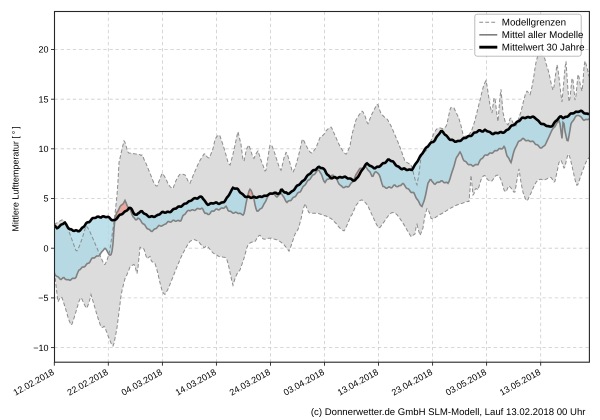 Image resolution: width=600 pixels, height=420 pixels. What do you see at coordinates (543, 48) in the screenshot?
I see `svg-text: Mittelwert 30 Jahre` at bounding box center [543, 48].